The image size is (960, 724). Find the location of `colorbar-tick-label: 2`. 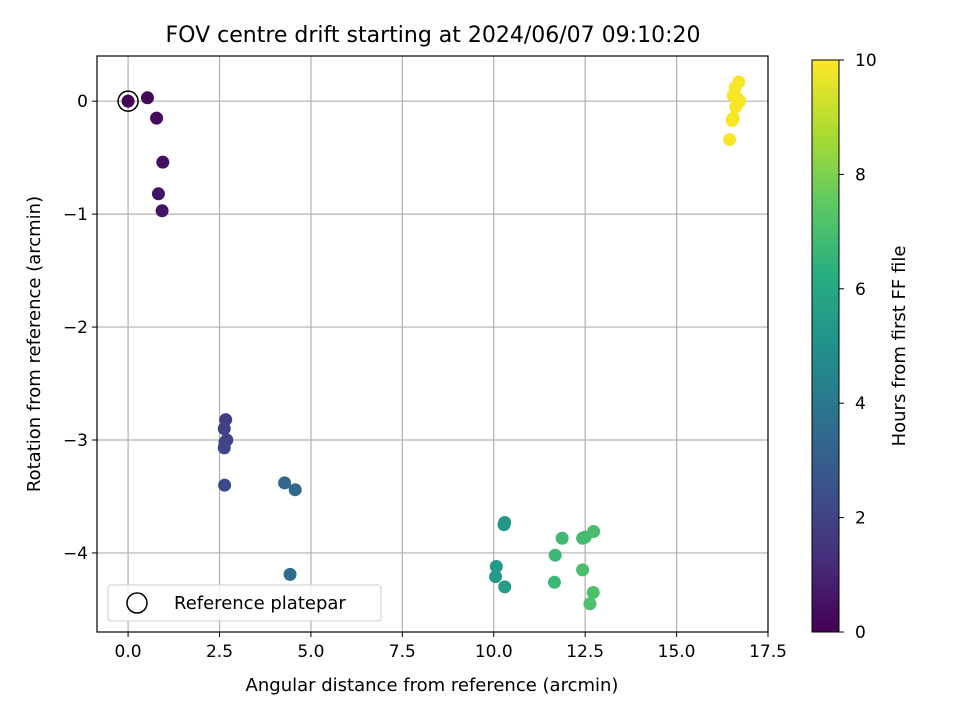

colorbar-tick-label: 2 is located at coordinates (860, 519).